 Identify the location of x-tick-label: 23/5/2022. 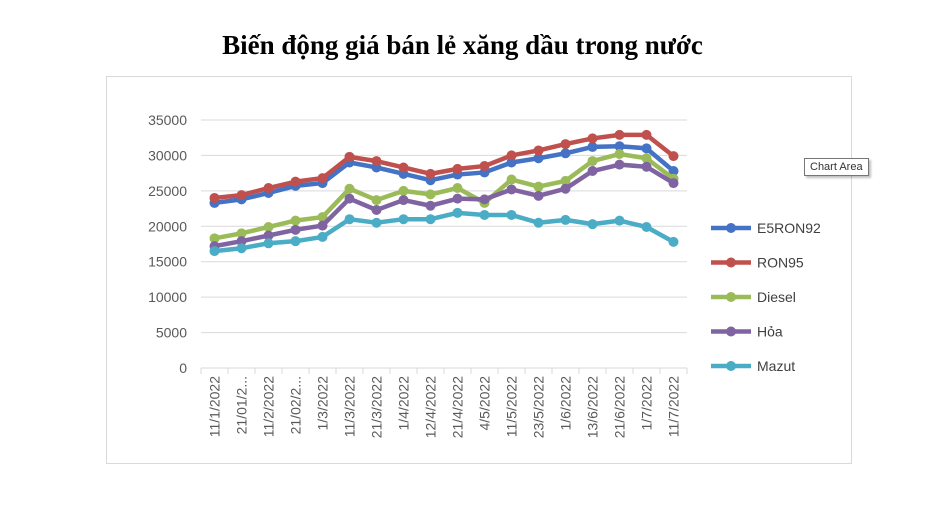
(539, 407).